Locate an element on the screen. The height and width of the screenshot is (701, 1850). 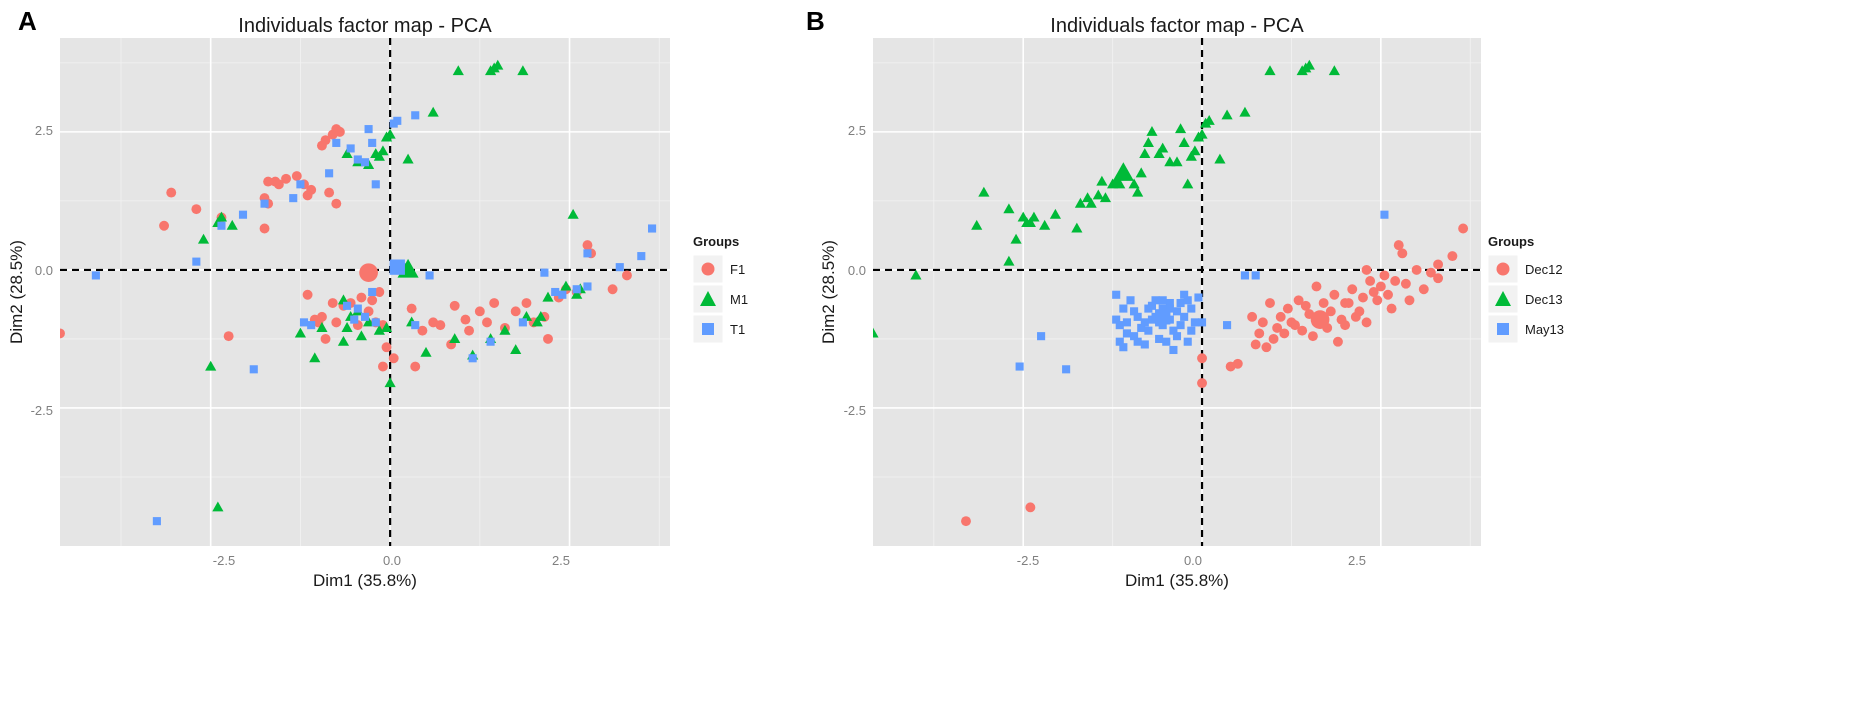
legend-label-a: T1 is located at coordinates (737, 329).